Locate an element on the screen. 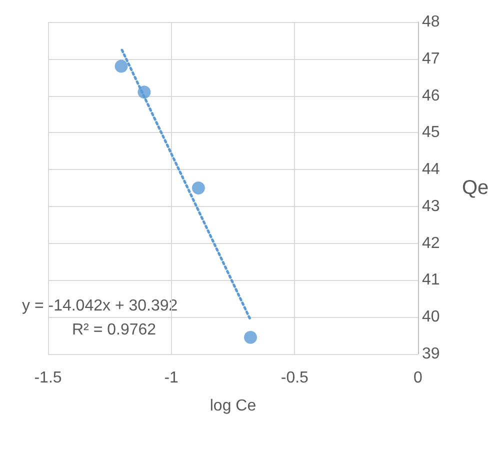 The image size is (497, 461). y-tick-label: 40 is located at coordinates (431, 317).